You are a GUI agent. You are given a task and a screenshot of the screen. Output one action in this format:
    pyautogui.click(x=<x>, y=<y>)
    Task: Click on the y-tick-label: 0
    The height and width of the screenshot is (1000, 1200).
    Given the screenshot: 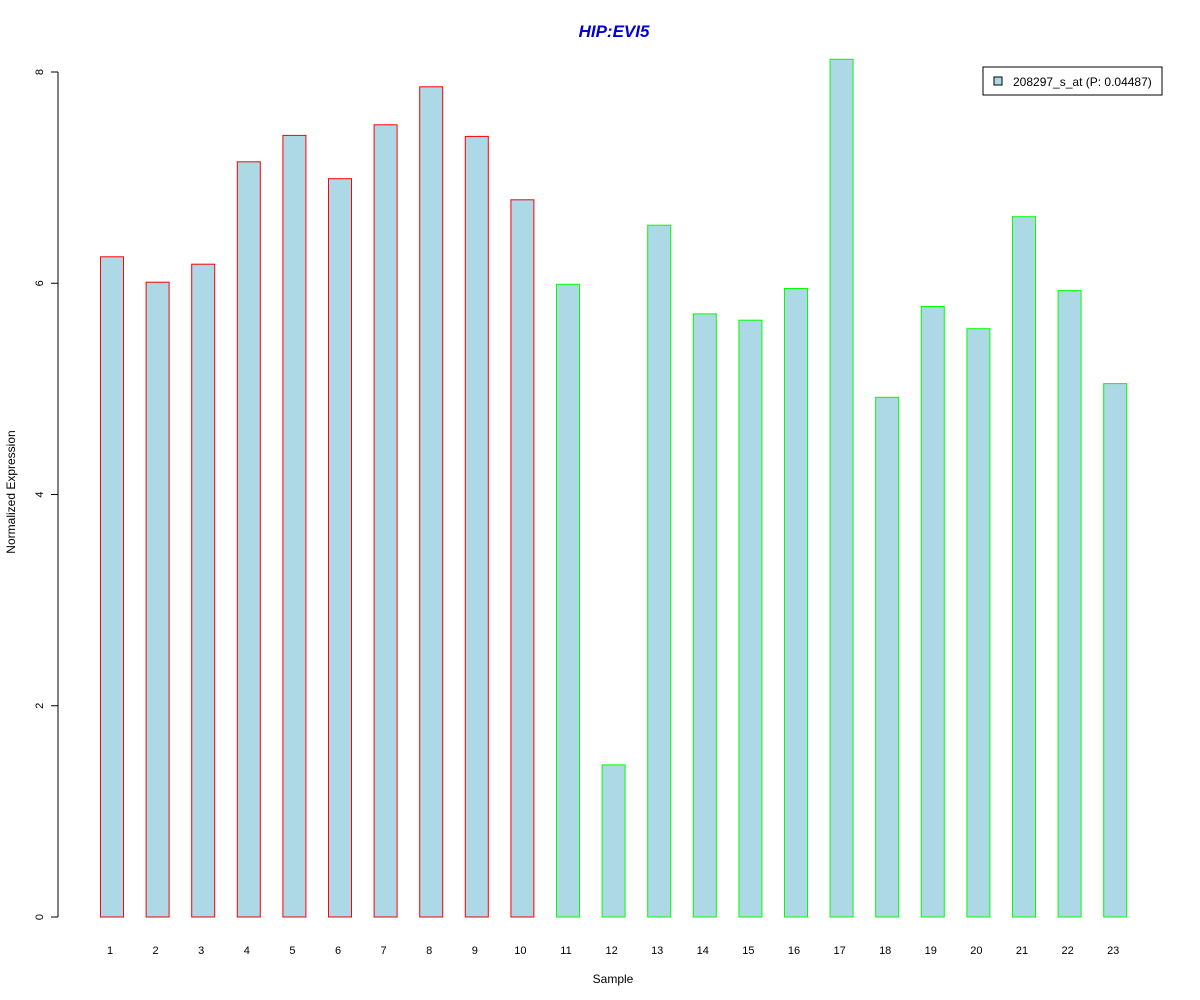 What is the action you would take?
    pyautogui.click(x=40, y=917)
    